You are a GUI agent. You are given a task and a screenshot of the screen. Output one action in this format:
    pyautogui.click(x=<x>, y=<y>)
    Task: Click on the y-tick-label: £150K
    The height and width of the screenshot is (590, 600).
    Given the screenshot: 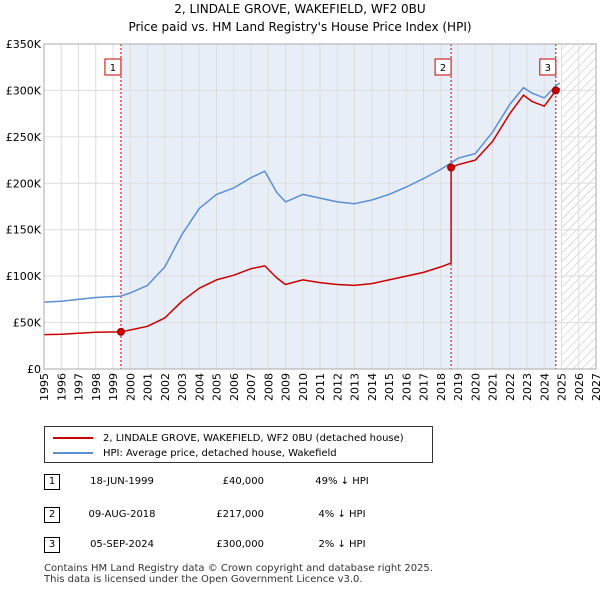 What is the action you would take?
    pyautogui.click(x=24, y=230)
    